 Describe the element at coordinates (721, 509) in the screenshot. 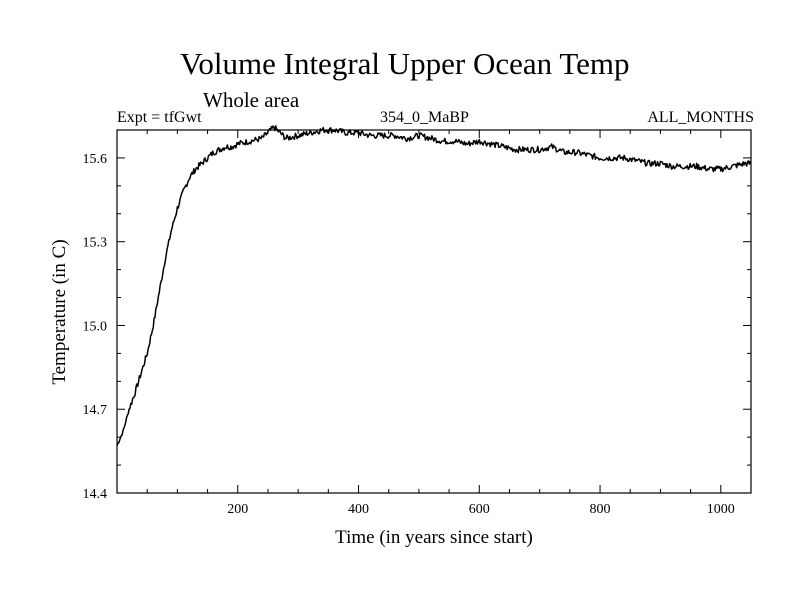

I see `x-tick-label: 1000` at that location.